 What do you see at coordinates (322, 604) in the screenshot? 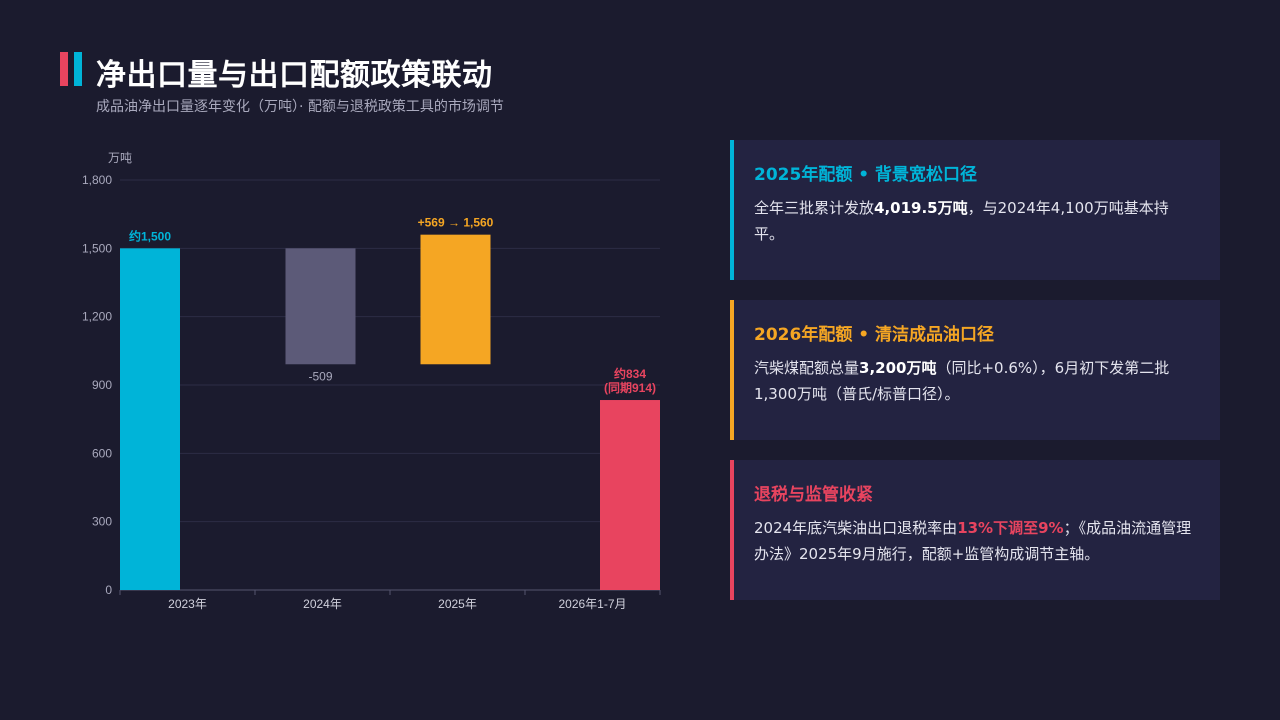
I see `x-tick-label: 2024年` at bounding box center [322, 604].